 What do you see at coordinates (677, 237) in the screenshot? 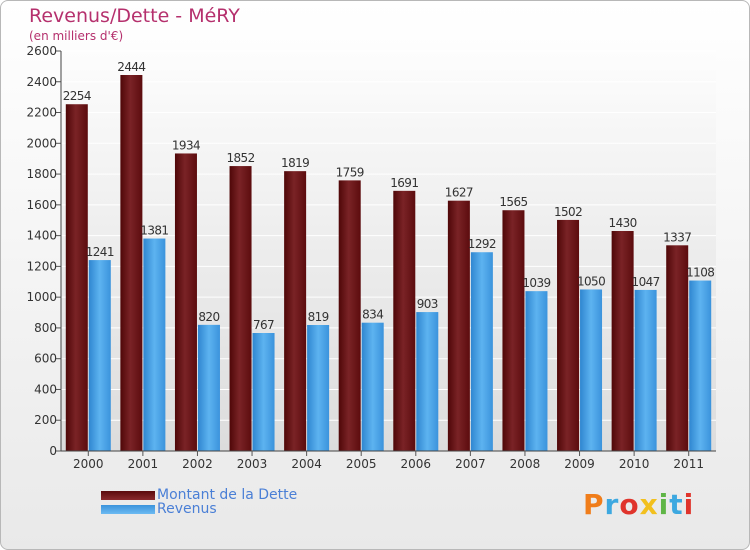
I see `data-label: 1337` at bounding box center [677, 237].